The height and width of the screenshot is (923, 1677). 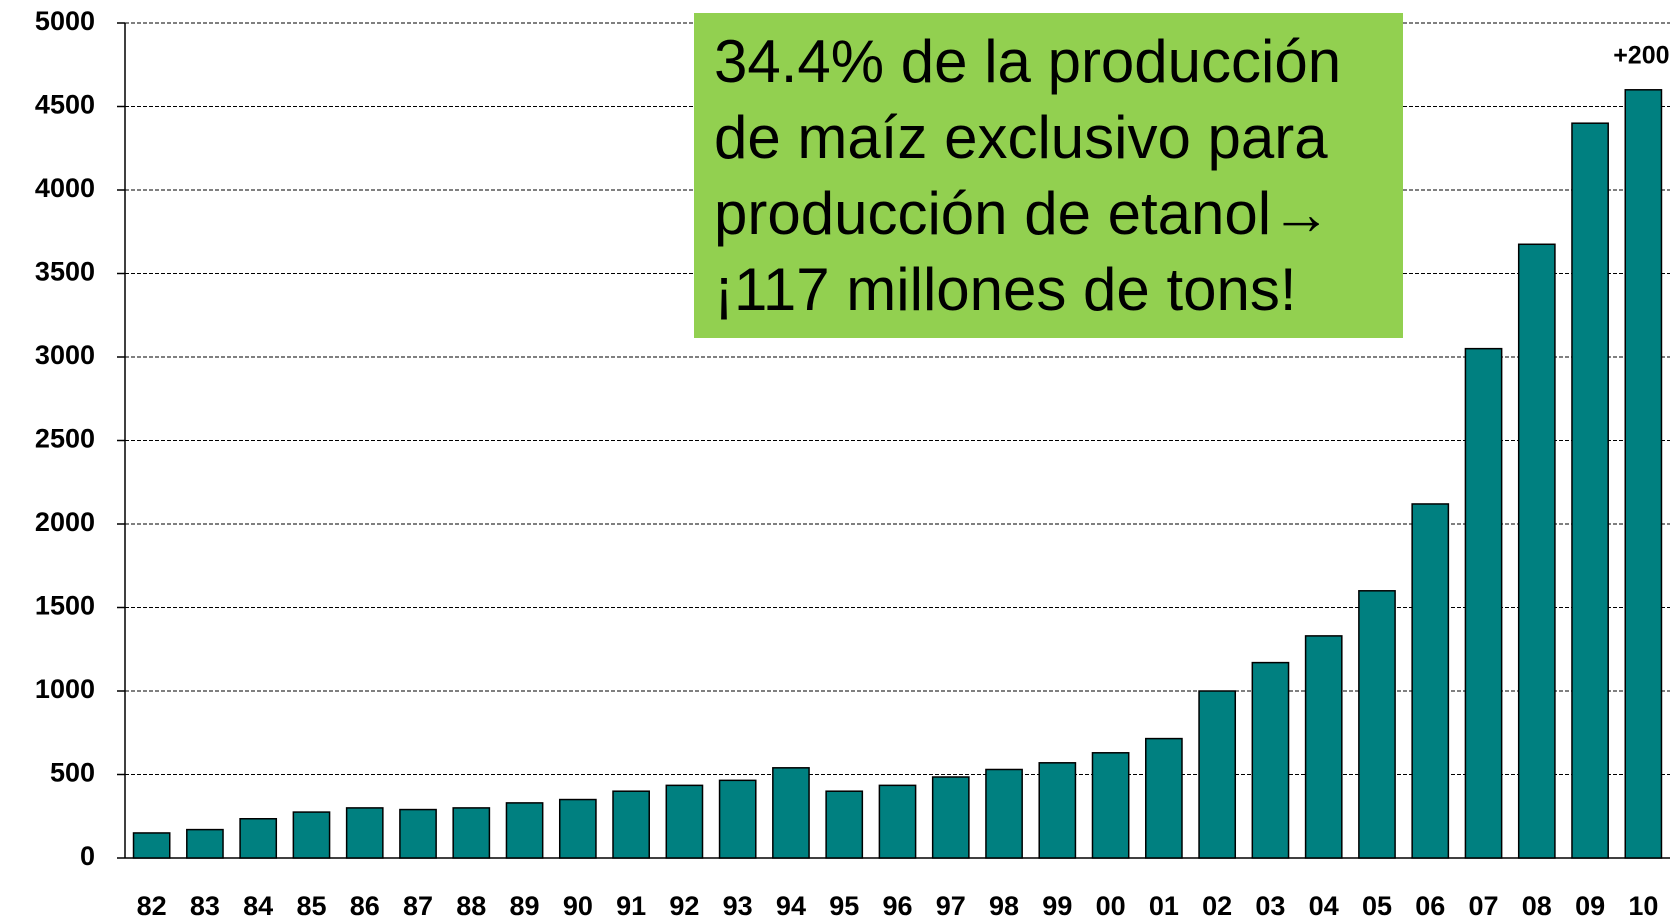 What do you see at coordinates (951, 906) in the screenshot?
I see `x-tick-label: 97` at bounding box center [951, 906].